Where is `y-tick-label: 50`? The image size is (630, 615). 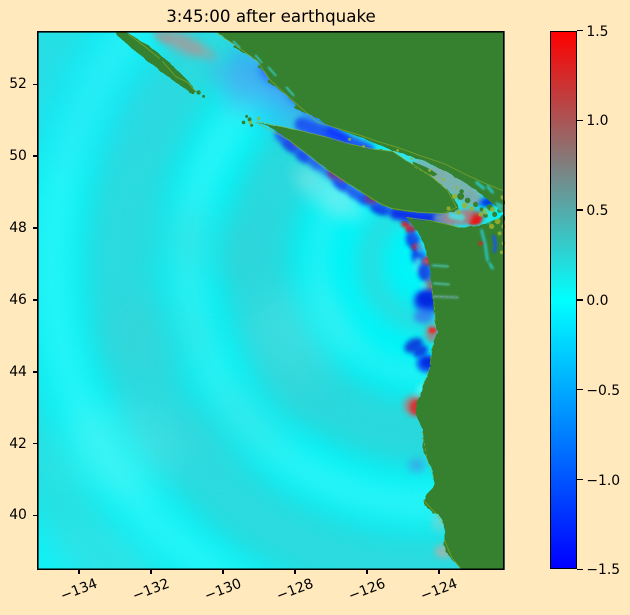
y-tick-label: 50 is located at coordinates (18, 156).